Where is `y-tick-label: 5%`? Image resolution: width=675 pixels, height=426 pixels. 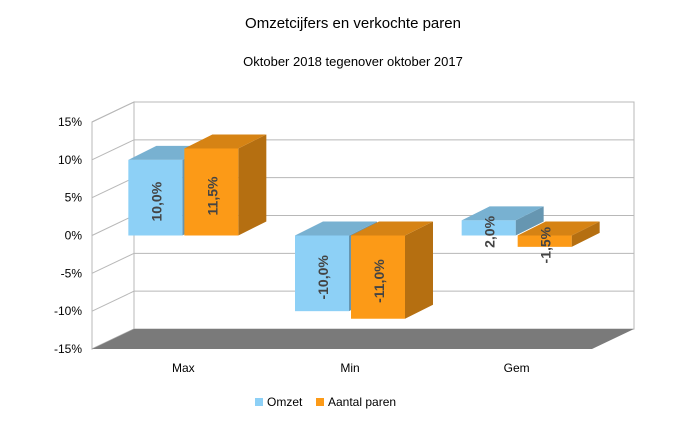 y-tick-label: 5% is located at coordinates (74, 198).